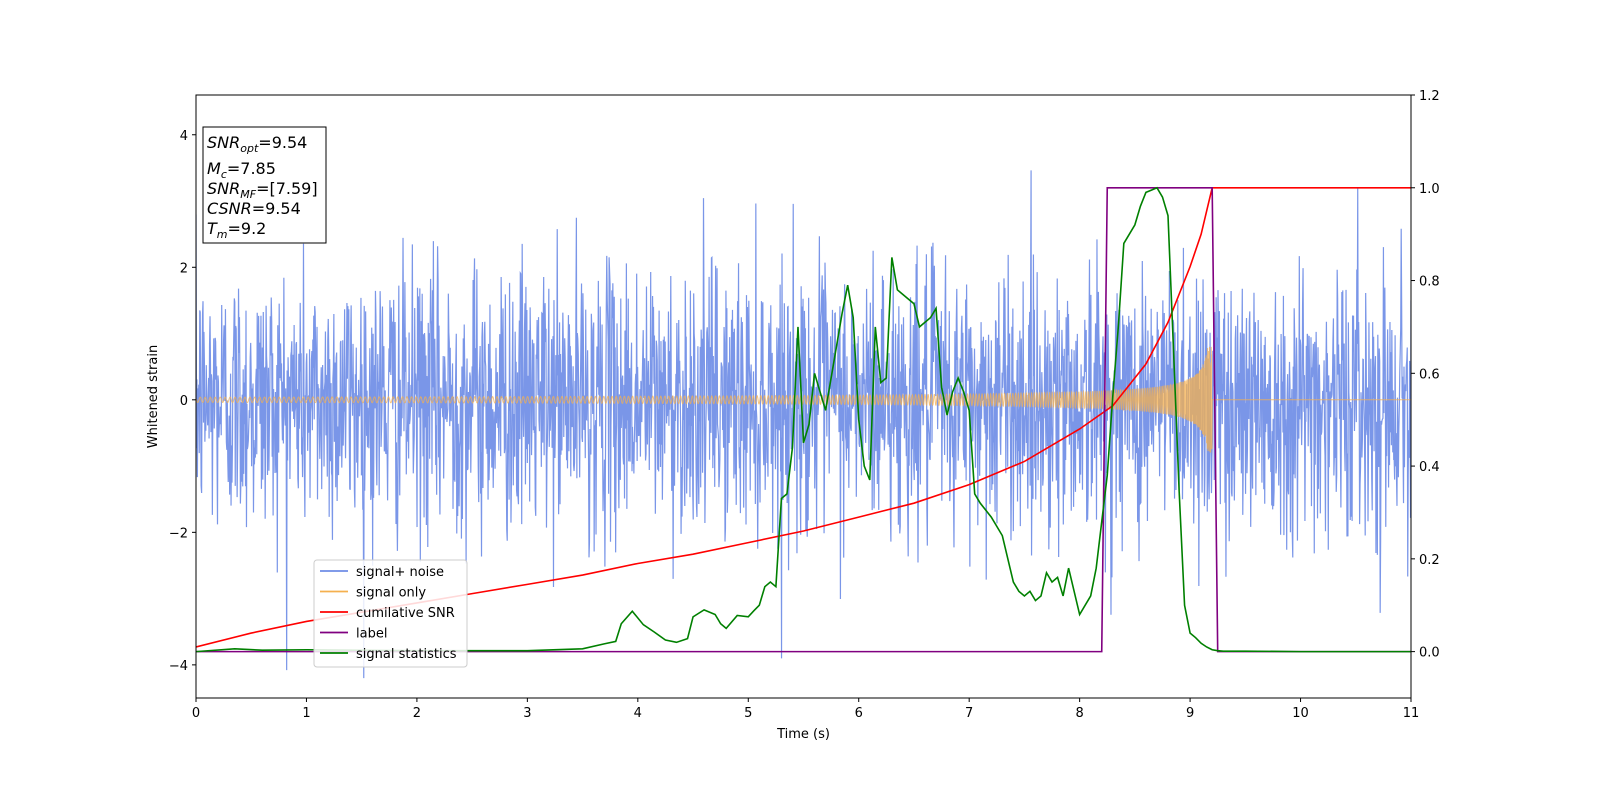  What do you see at coordinates (178, 666) in the screenshot?
I see `y-tick-label: −4` at bounding box center [178, 666].